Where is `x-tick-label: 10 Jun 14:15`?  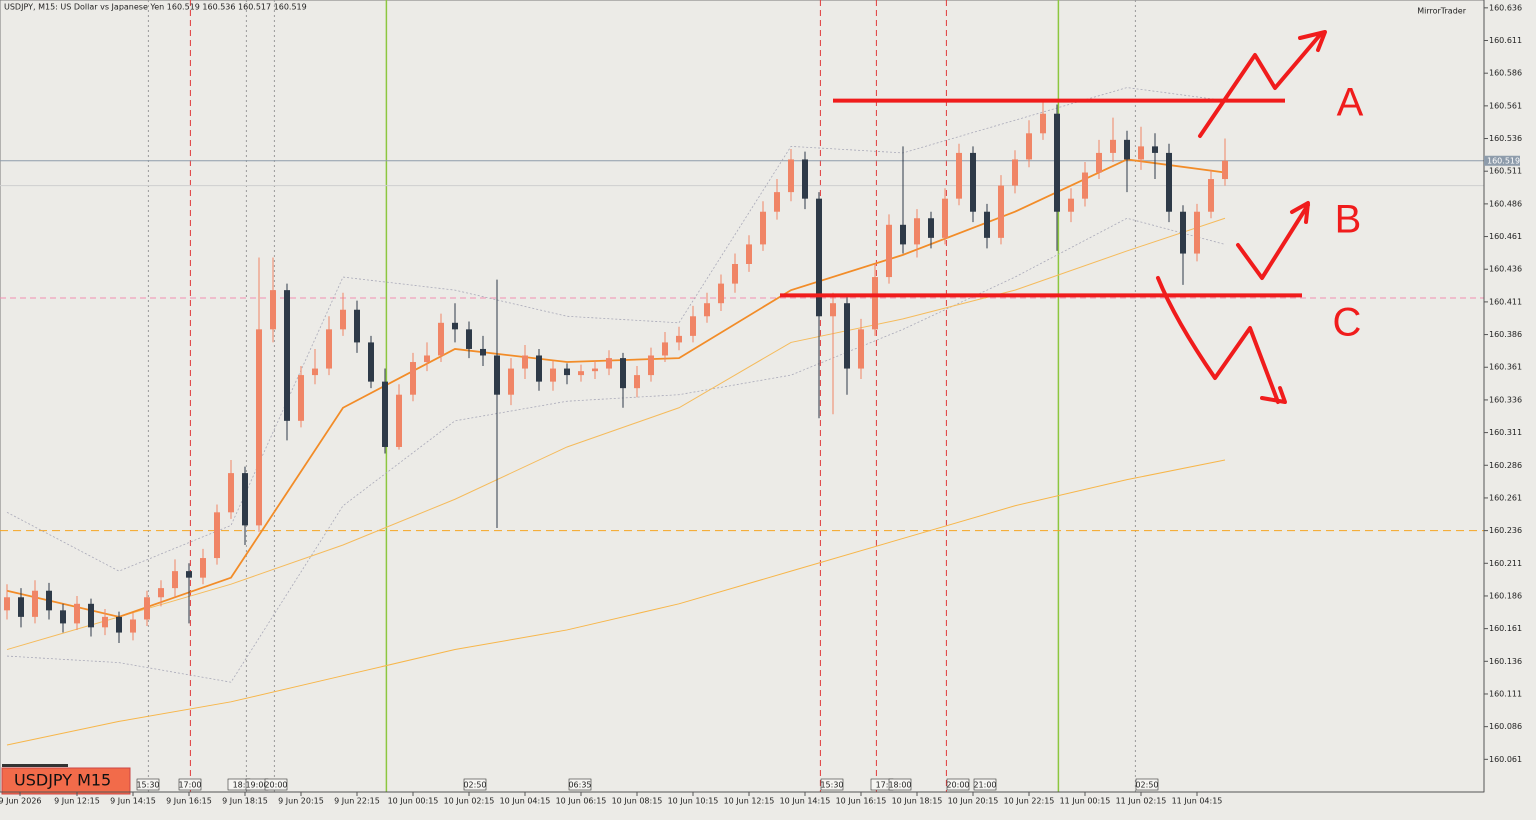 x-tick-label: 10 Jun 14:15 is located at coordinates (805, 801).